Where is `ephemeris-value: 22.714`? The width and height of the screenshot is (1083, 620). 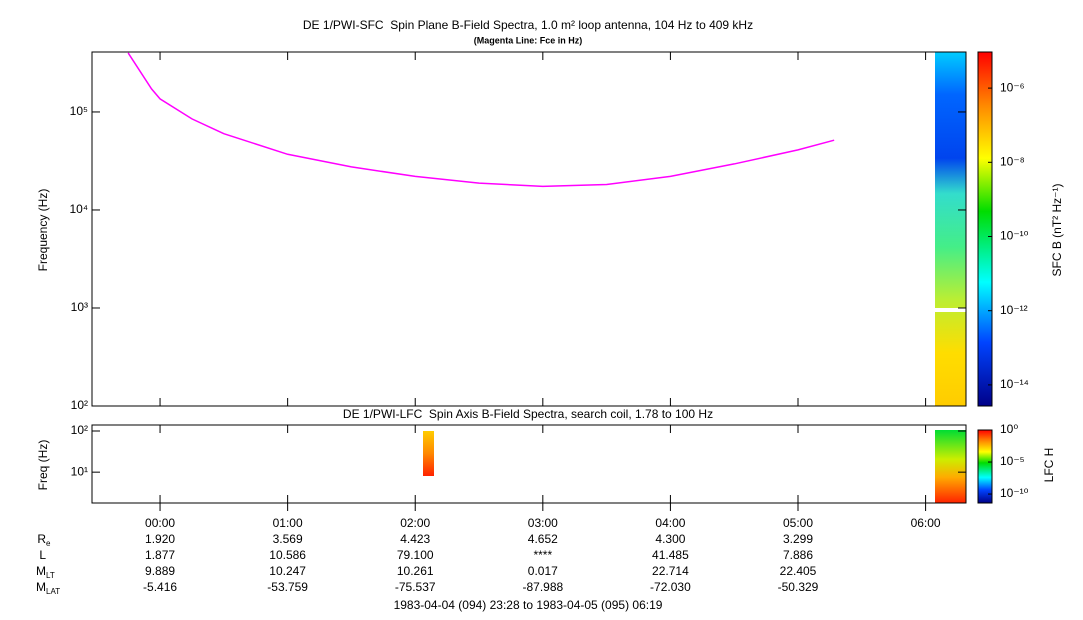
ephemeris-value: 22.714 is located at coordinates (670, 571).